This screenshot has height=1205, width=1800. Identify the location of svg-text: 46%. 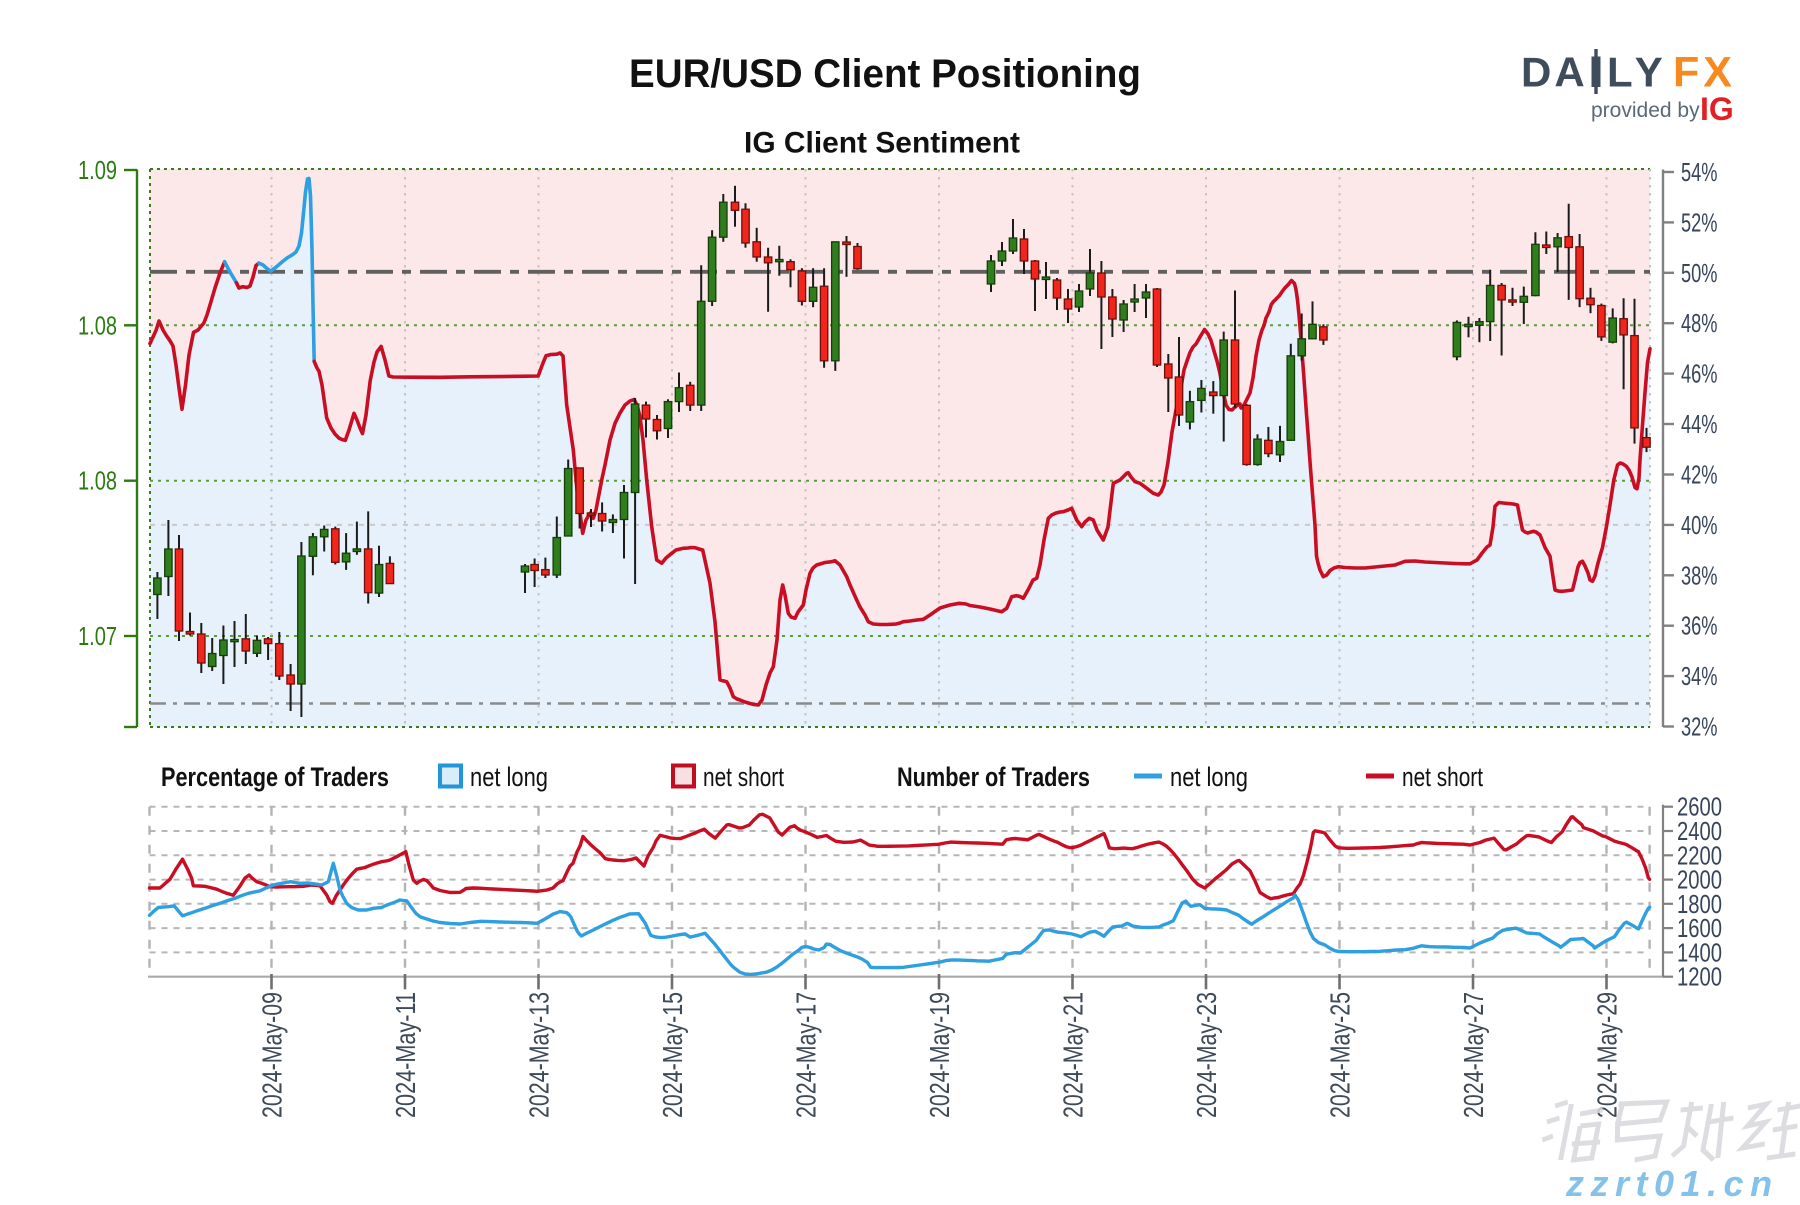
(1699, 374).